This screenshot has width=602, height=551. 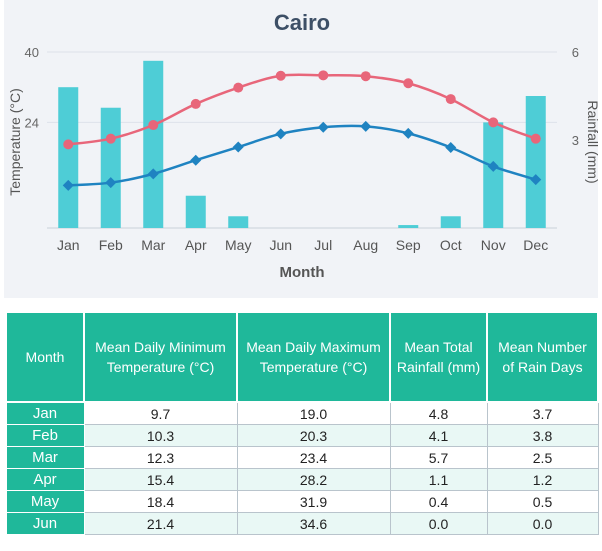 What do you see at coordinates (153, 245) in the screenshot?
I see `x-tick-label: Mar` at bounding box center [153, 245].